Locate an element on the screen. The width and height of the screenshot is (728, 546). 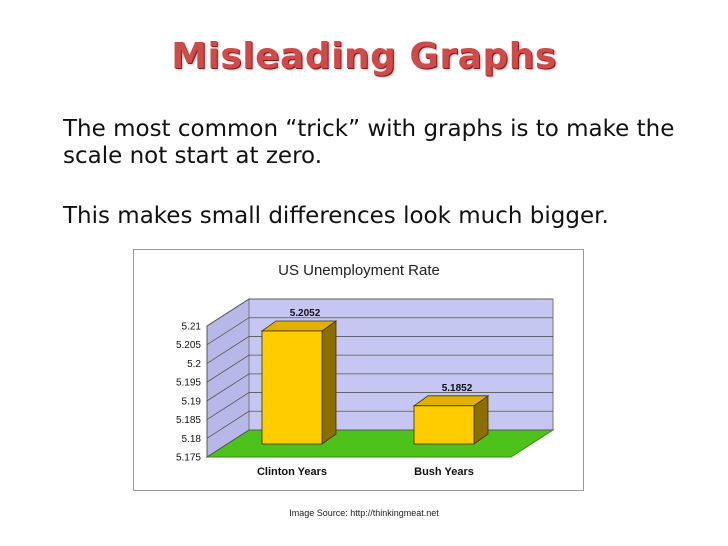
chart-floor is located at coordinates (380, 443).